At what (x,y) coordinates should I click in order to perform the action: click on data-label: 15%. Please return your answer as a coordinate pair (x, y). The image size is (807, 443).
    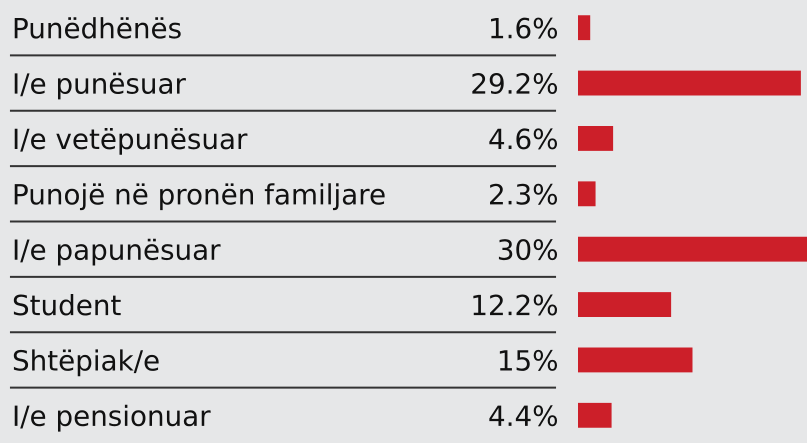
    Looking at the image, I should click on (529, 360).